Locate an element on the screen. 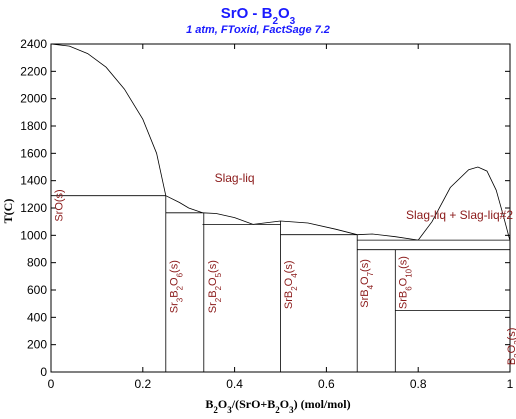 Image resolution: width=516 pixels, height=419 pixels. y-tick-label: 0 is located at coordinates (43, 372).